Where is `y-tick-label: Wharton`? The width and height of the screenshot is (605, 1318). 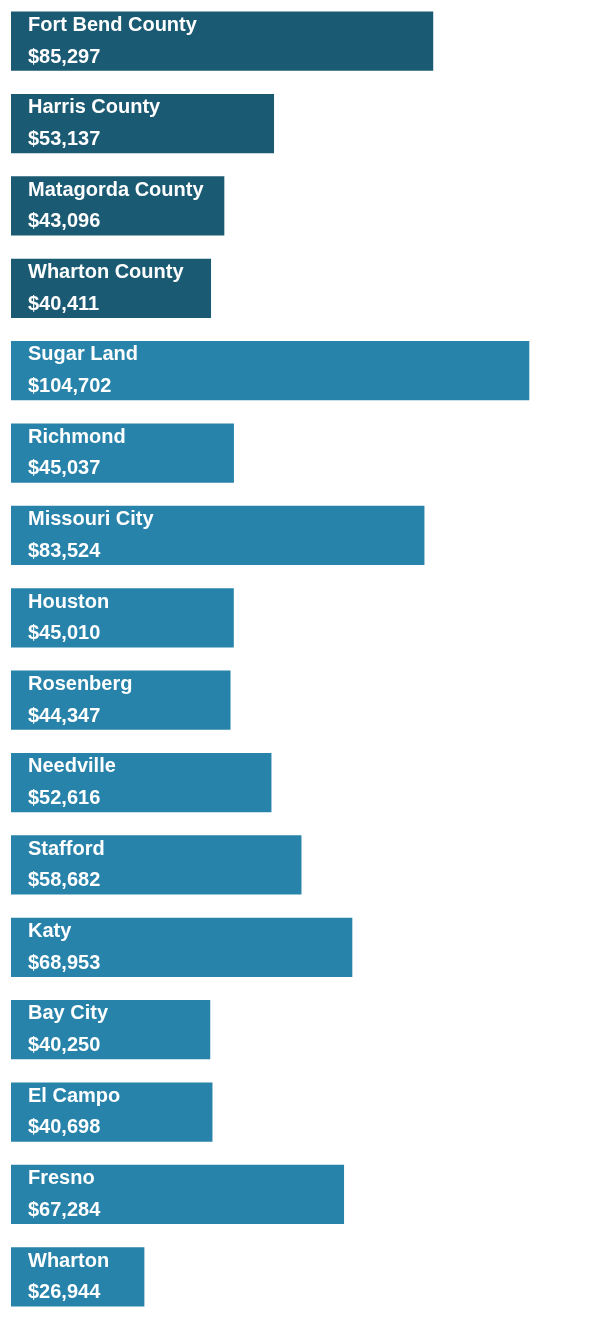 y-tick-label: Wharton is located at coordinates (69, 1259).